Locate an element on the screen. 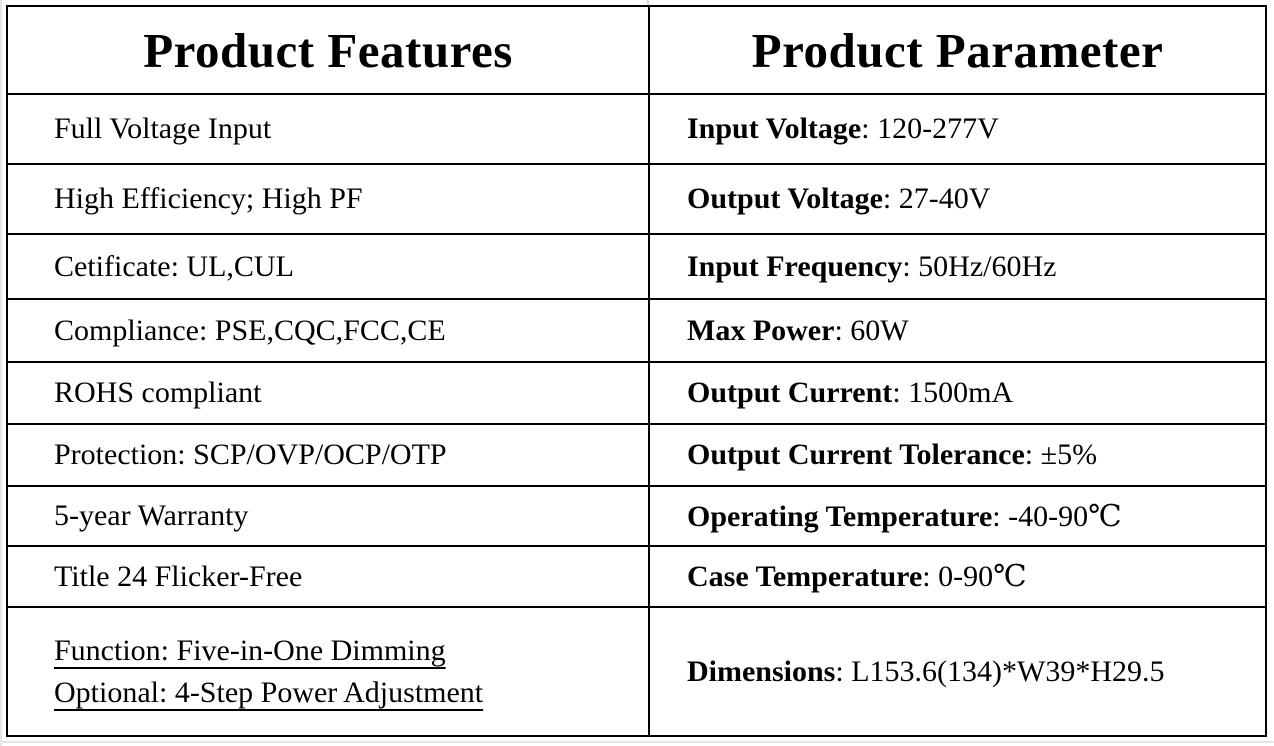  feature-cell: Title 24 Flicker-Free is located at coordinates (328, 577).